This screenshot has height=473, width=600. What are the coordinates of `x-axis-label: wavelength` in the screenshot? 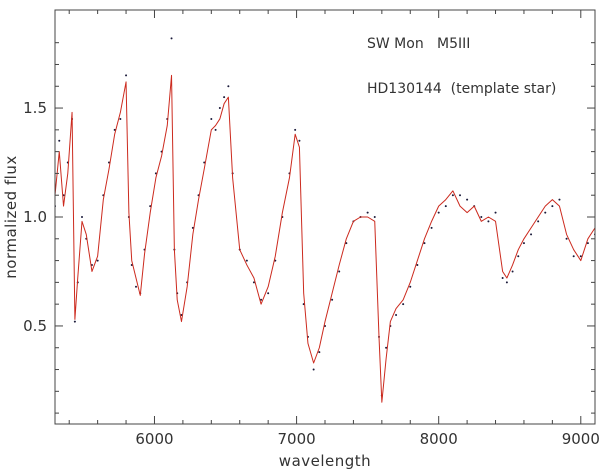 It's located at (325, 461).